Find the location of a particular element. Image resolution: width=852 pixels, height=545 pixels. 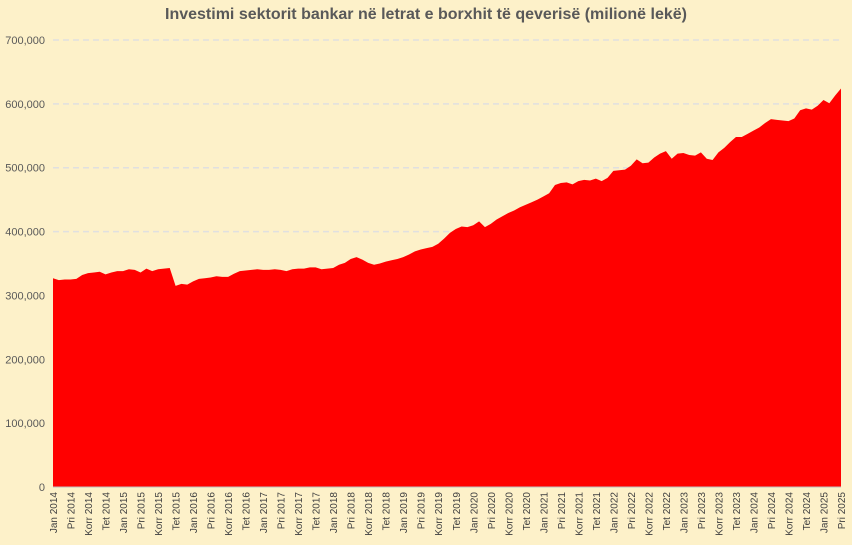

x-tick-label: Pri 2022 is located at coordinates (632, 511).